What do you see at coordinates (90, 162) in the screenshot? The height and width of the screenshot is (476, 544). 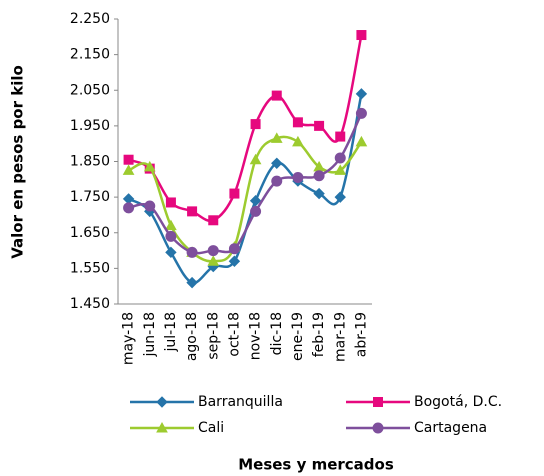 I see `y-tick-label: 1.850` at bounding box center [90, 162].